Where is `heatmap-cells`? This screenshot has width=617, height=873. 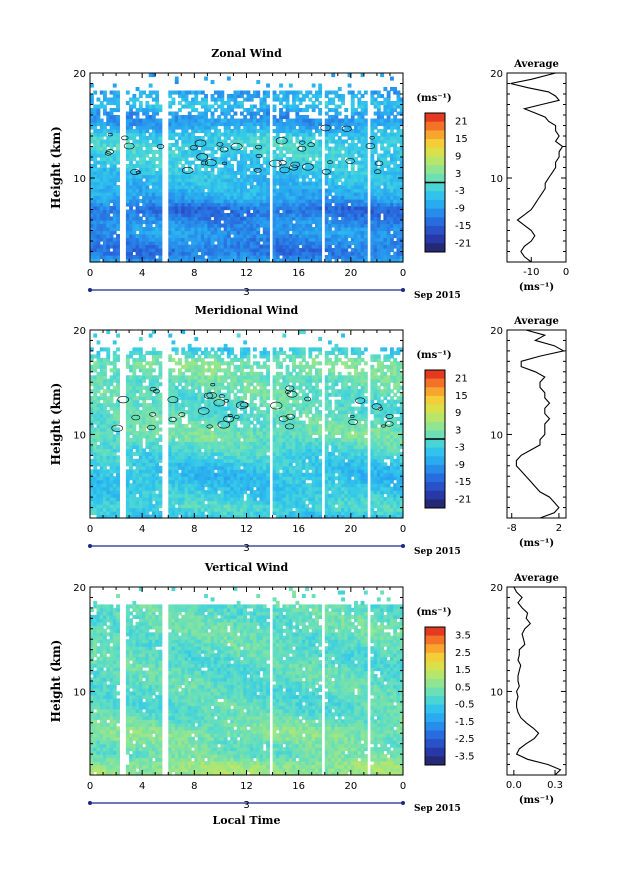
heatmap-cells is located at coordinates (247, 424).